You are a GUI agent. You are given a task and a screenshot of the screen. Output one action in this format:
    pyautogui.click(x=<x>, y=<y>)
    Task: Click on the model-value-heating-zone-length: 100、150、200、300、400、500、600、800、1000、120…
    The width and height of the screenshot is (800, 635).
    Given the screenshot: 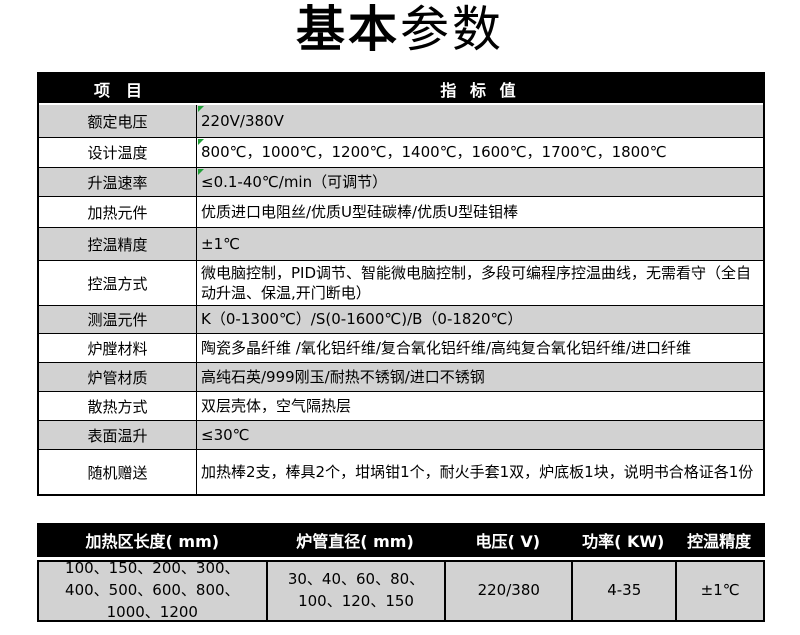 What is the action you would take?
    pyautogui.click(x=152, y=590)
    